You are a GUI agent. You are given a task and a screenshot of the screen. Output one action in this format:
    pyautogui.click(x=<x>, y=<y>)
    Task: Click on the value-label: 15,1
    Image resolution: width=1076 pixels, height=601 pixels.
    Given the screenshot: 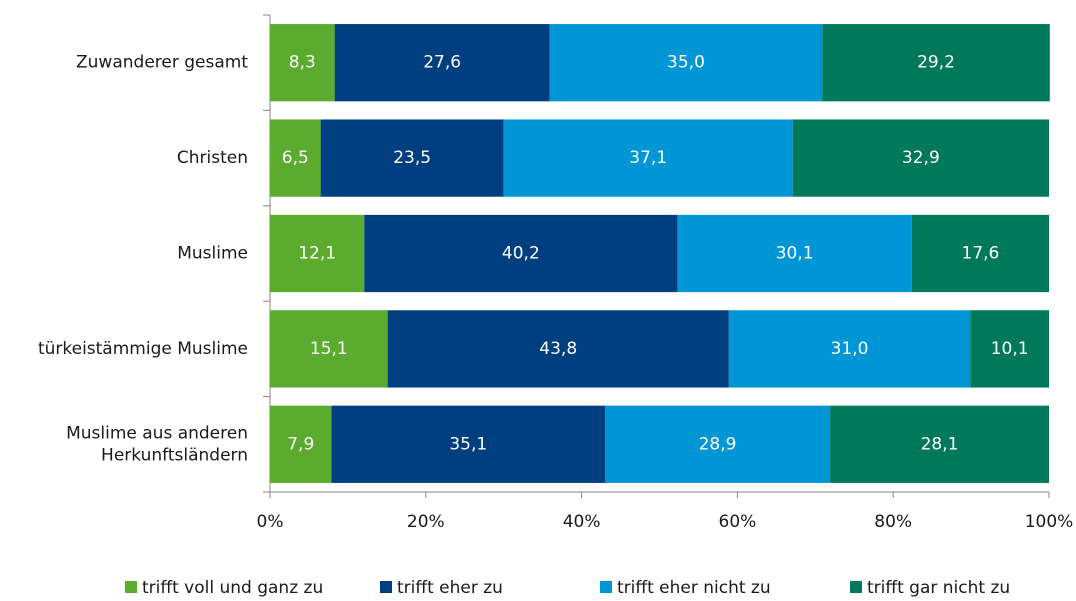 What is the action you would take?
    pyautogui.click(x=329, y=349)
    